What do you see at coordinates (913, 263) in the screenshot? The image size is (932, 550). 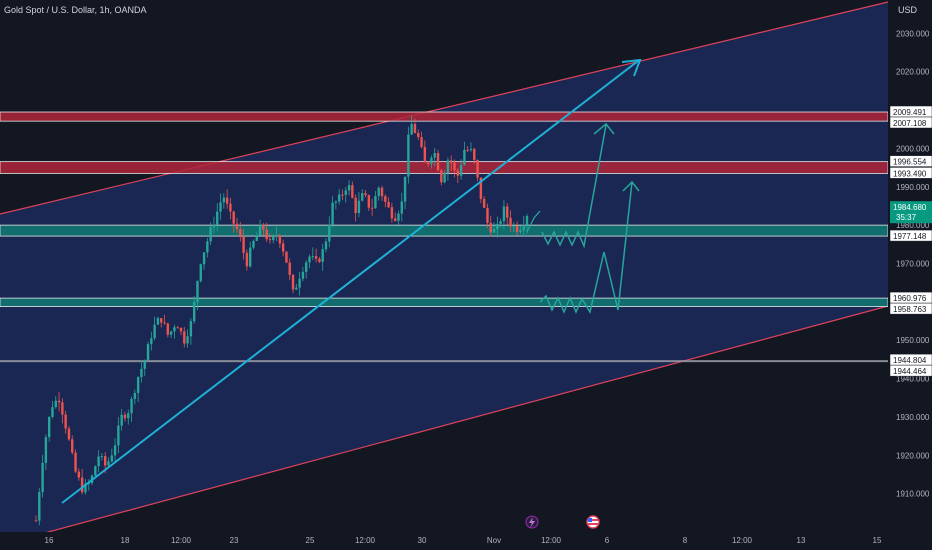 I see `price-tick-label: 1970.000` at bounding box center [913, 263].